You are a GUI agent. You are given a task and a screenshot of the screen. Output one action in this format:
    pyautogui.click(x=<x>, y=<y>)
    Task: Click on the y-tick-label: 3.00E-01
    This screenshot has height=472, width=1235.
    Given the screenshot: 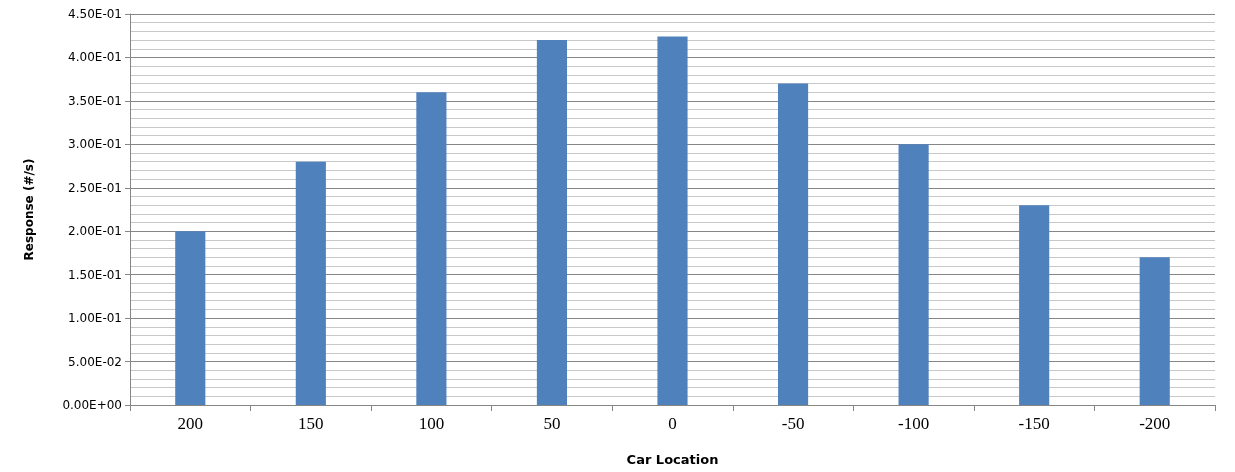 What is the action you would take?
    pyautogui.click(x=95, y=144)
    